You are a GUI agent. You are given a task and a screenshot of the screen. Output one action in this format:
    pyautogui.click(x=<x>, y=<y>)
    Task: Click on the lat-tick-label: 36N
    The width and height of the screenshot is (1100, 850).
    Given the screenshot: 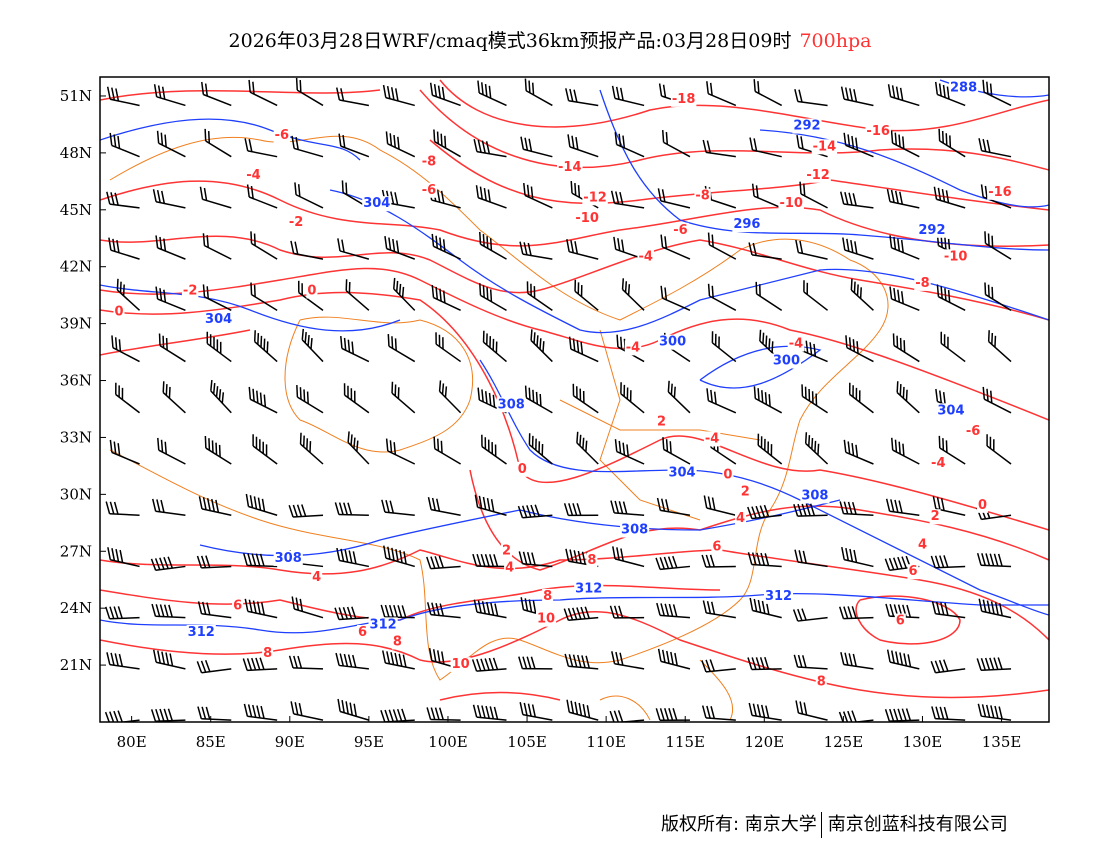 What is the action you would take?
    pyautogui.click(x=76, y=381)
    